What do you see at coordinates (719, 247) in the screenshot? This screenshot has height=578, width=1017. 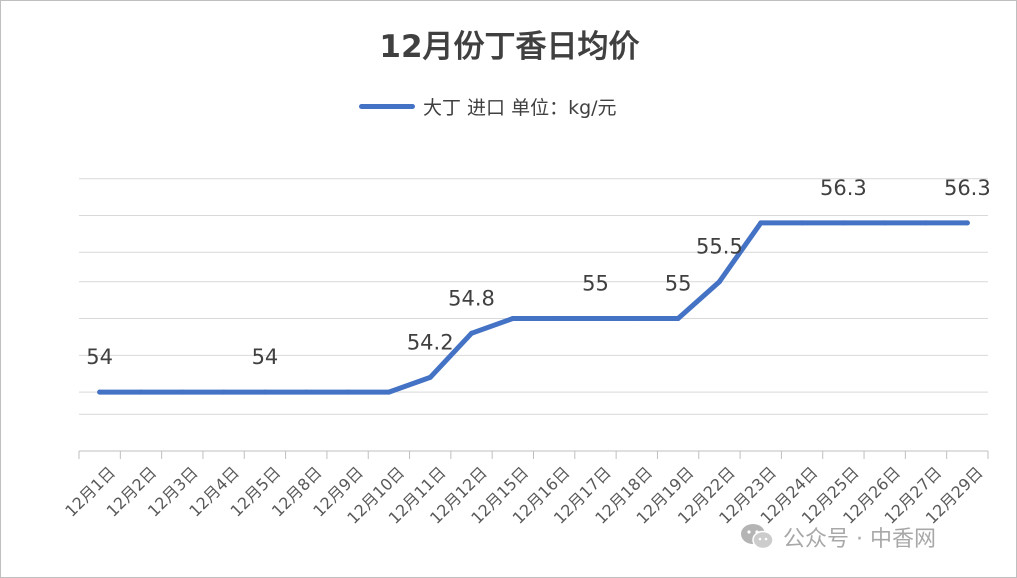 I see `data-label: 55.5` at bounding box center [719, 247].